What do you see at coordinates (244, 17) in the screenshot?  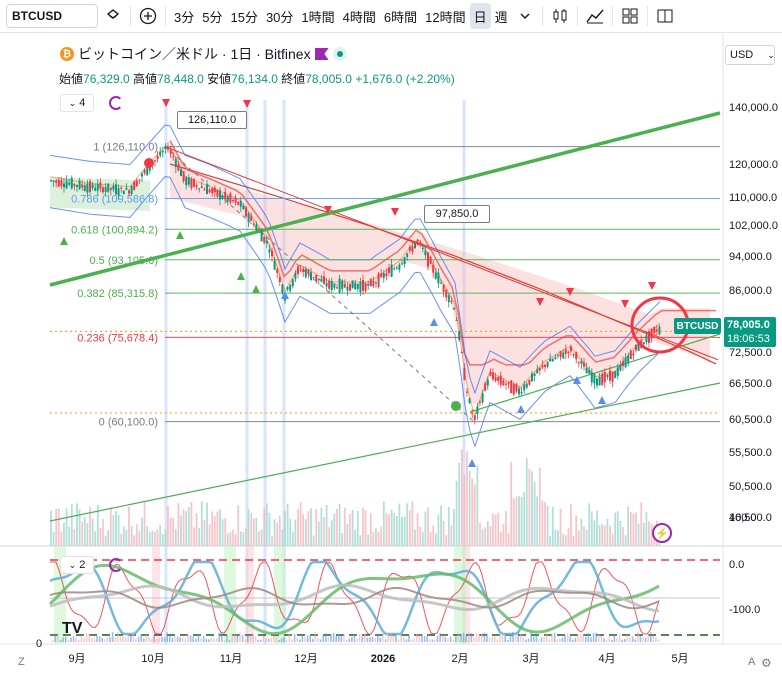 I see `timeframe-15m: 15分` at bounding box center [244, 17].